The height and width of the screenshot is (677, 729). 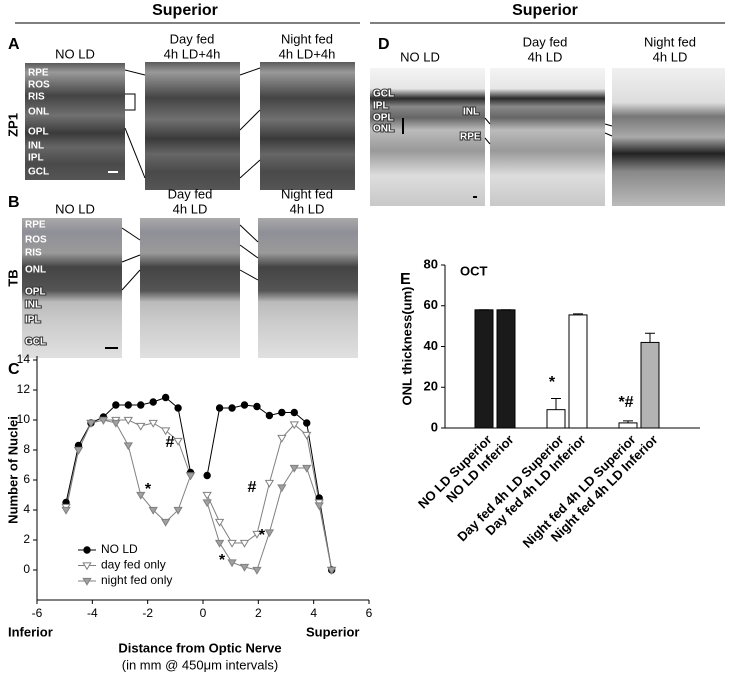 What do you see at coordinates (431, 263) in the screenshot?
I see `y-tick-label: 80` at bounding box center [431, 263].